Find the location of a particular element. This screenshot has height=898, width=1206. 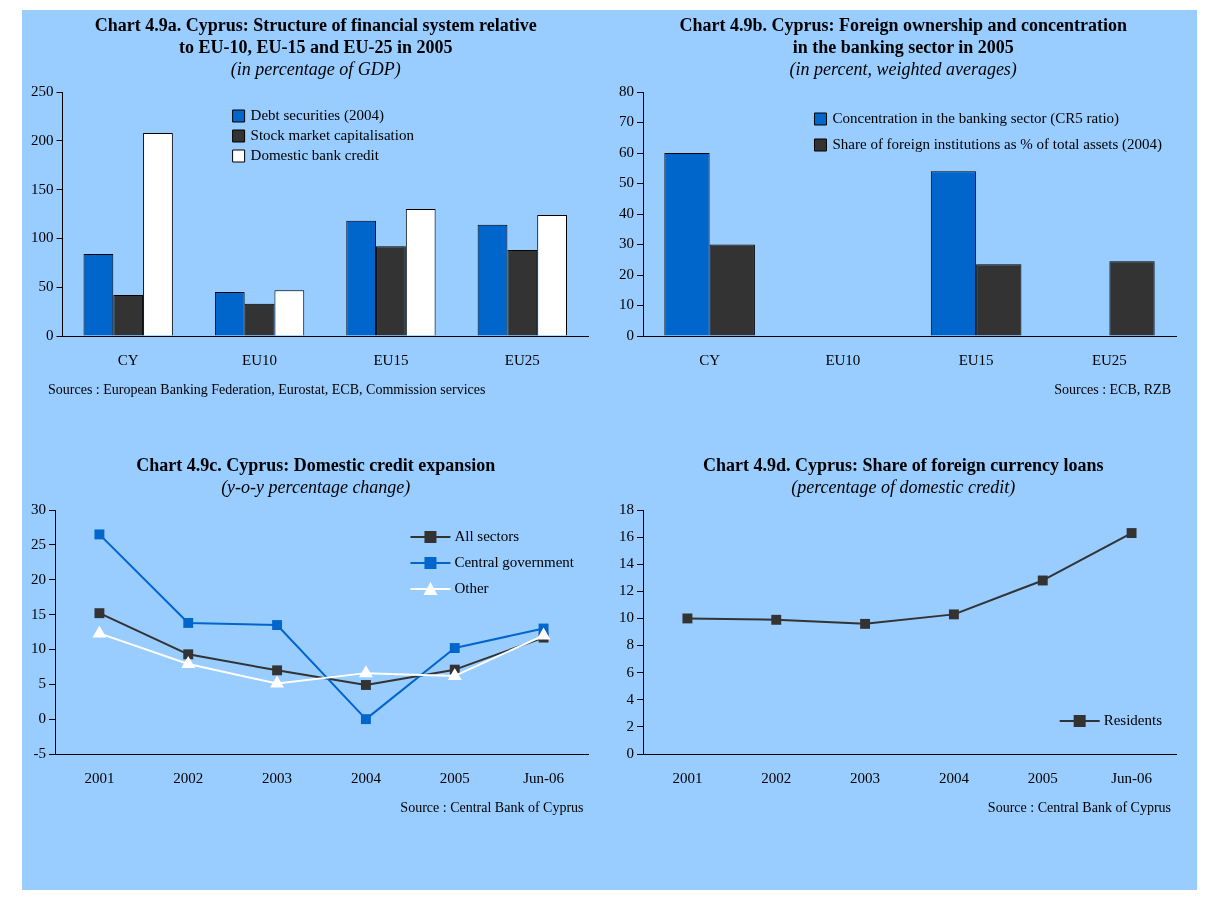

source-note: Sources : European Banking Federation, Eurostat, ECB, Commission services is located at coordinates (267, 390).